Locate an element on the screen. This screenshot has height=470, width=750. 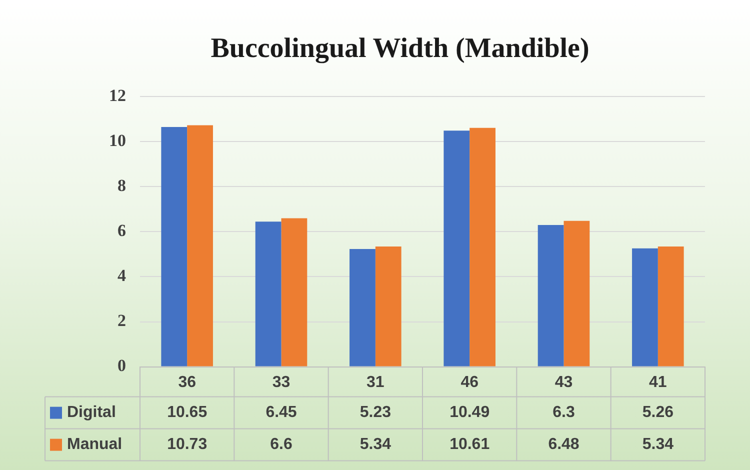
legend-label: Manual is located at coordinates (94, 445).